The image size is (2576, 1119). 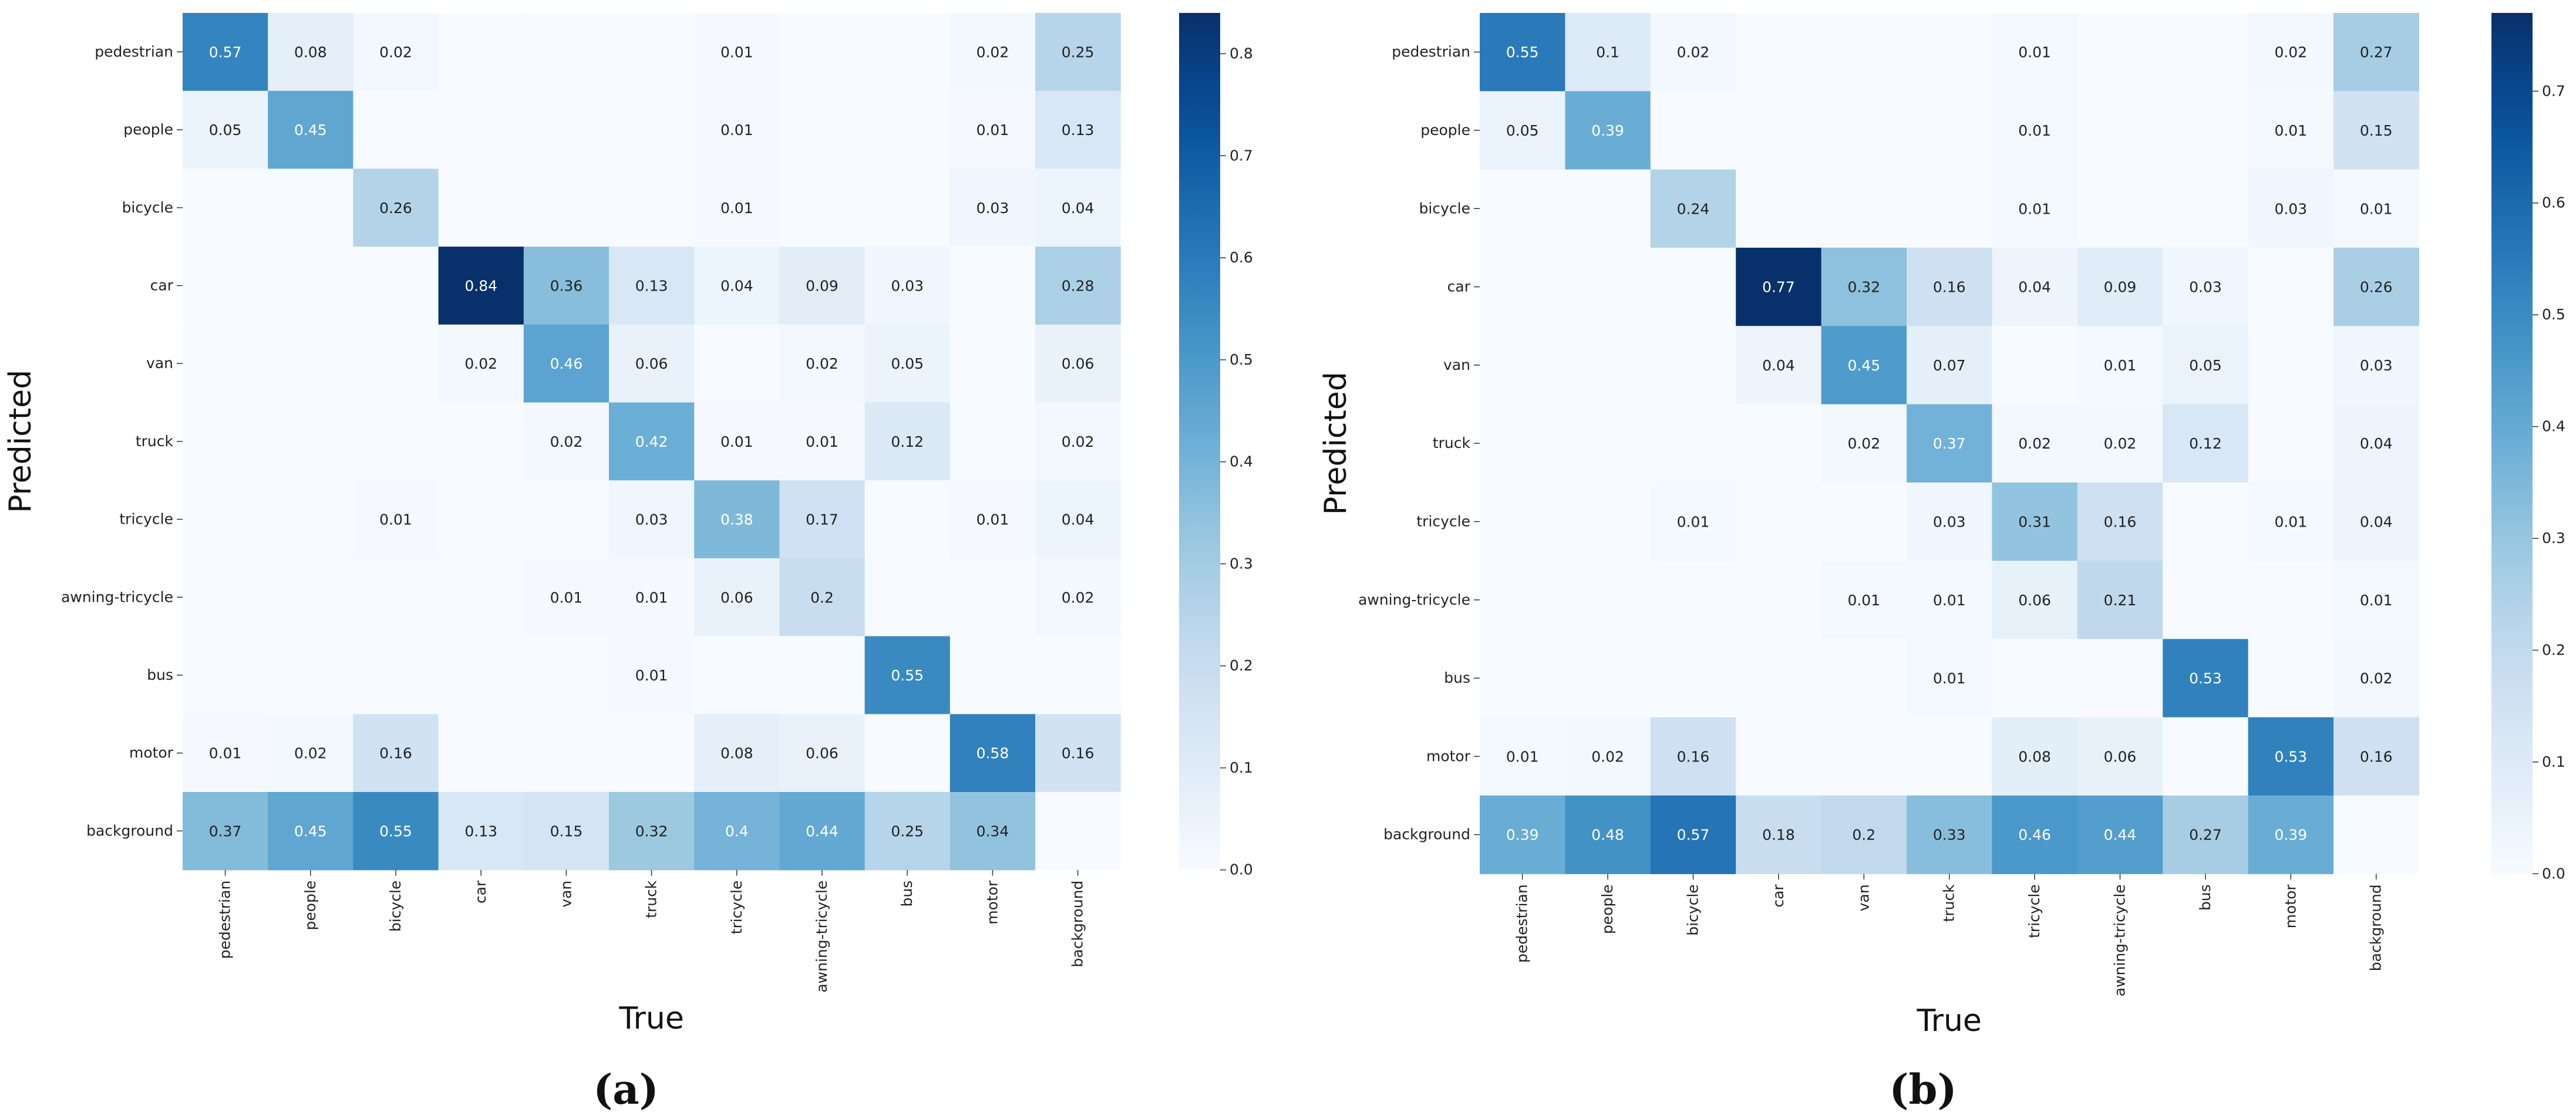 What do you see at coordinates (1779, 208) in the screenshot?
I see `heatmap-cell-bicycle-car` at bounding box center [1779, 208].